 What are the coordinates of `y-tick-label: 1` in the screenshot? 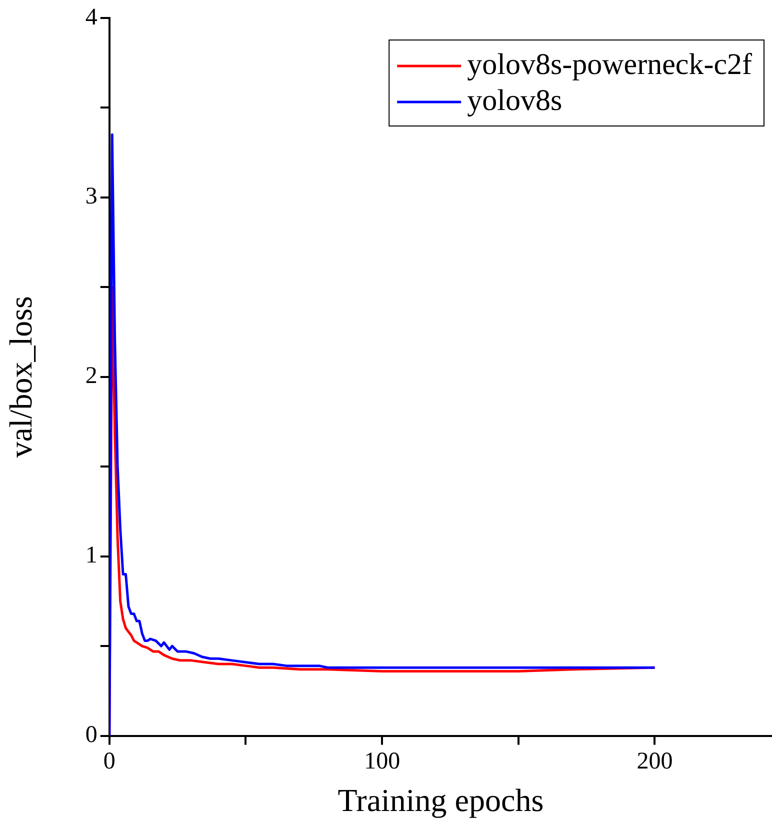 It's located at (91, 555).